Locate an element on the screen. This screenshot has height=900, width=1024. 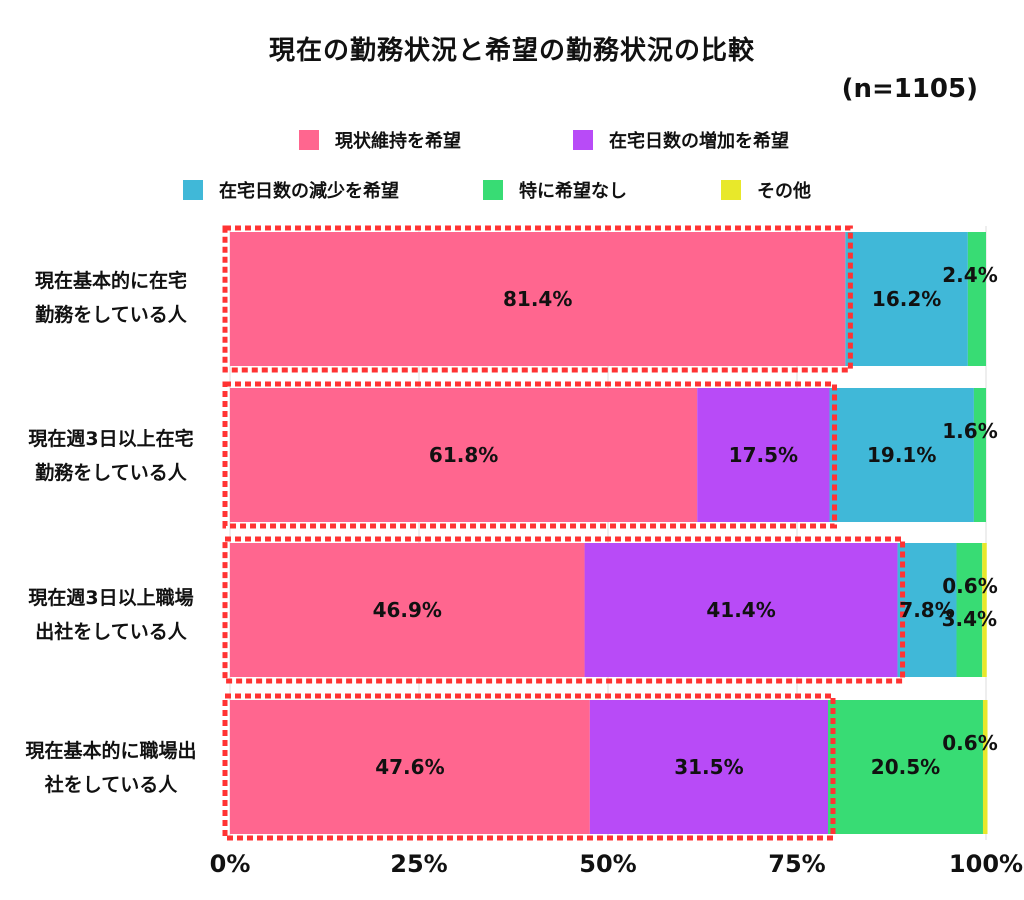
category-label: 現在週3日以上在宅 勤務をしている人 is located at coordinates (111, 456).